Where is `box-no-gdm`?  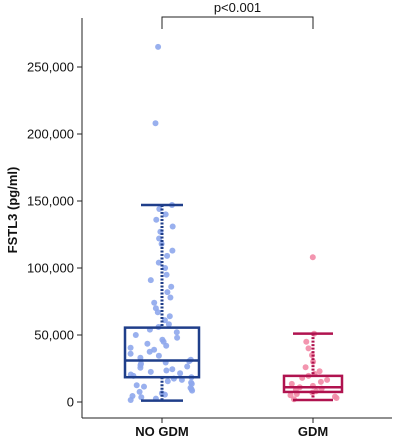 box-no-gdm is located at coordinates (162, 302).